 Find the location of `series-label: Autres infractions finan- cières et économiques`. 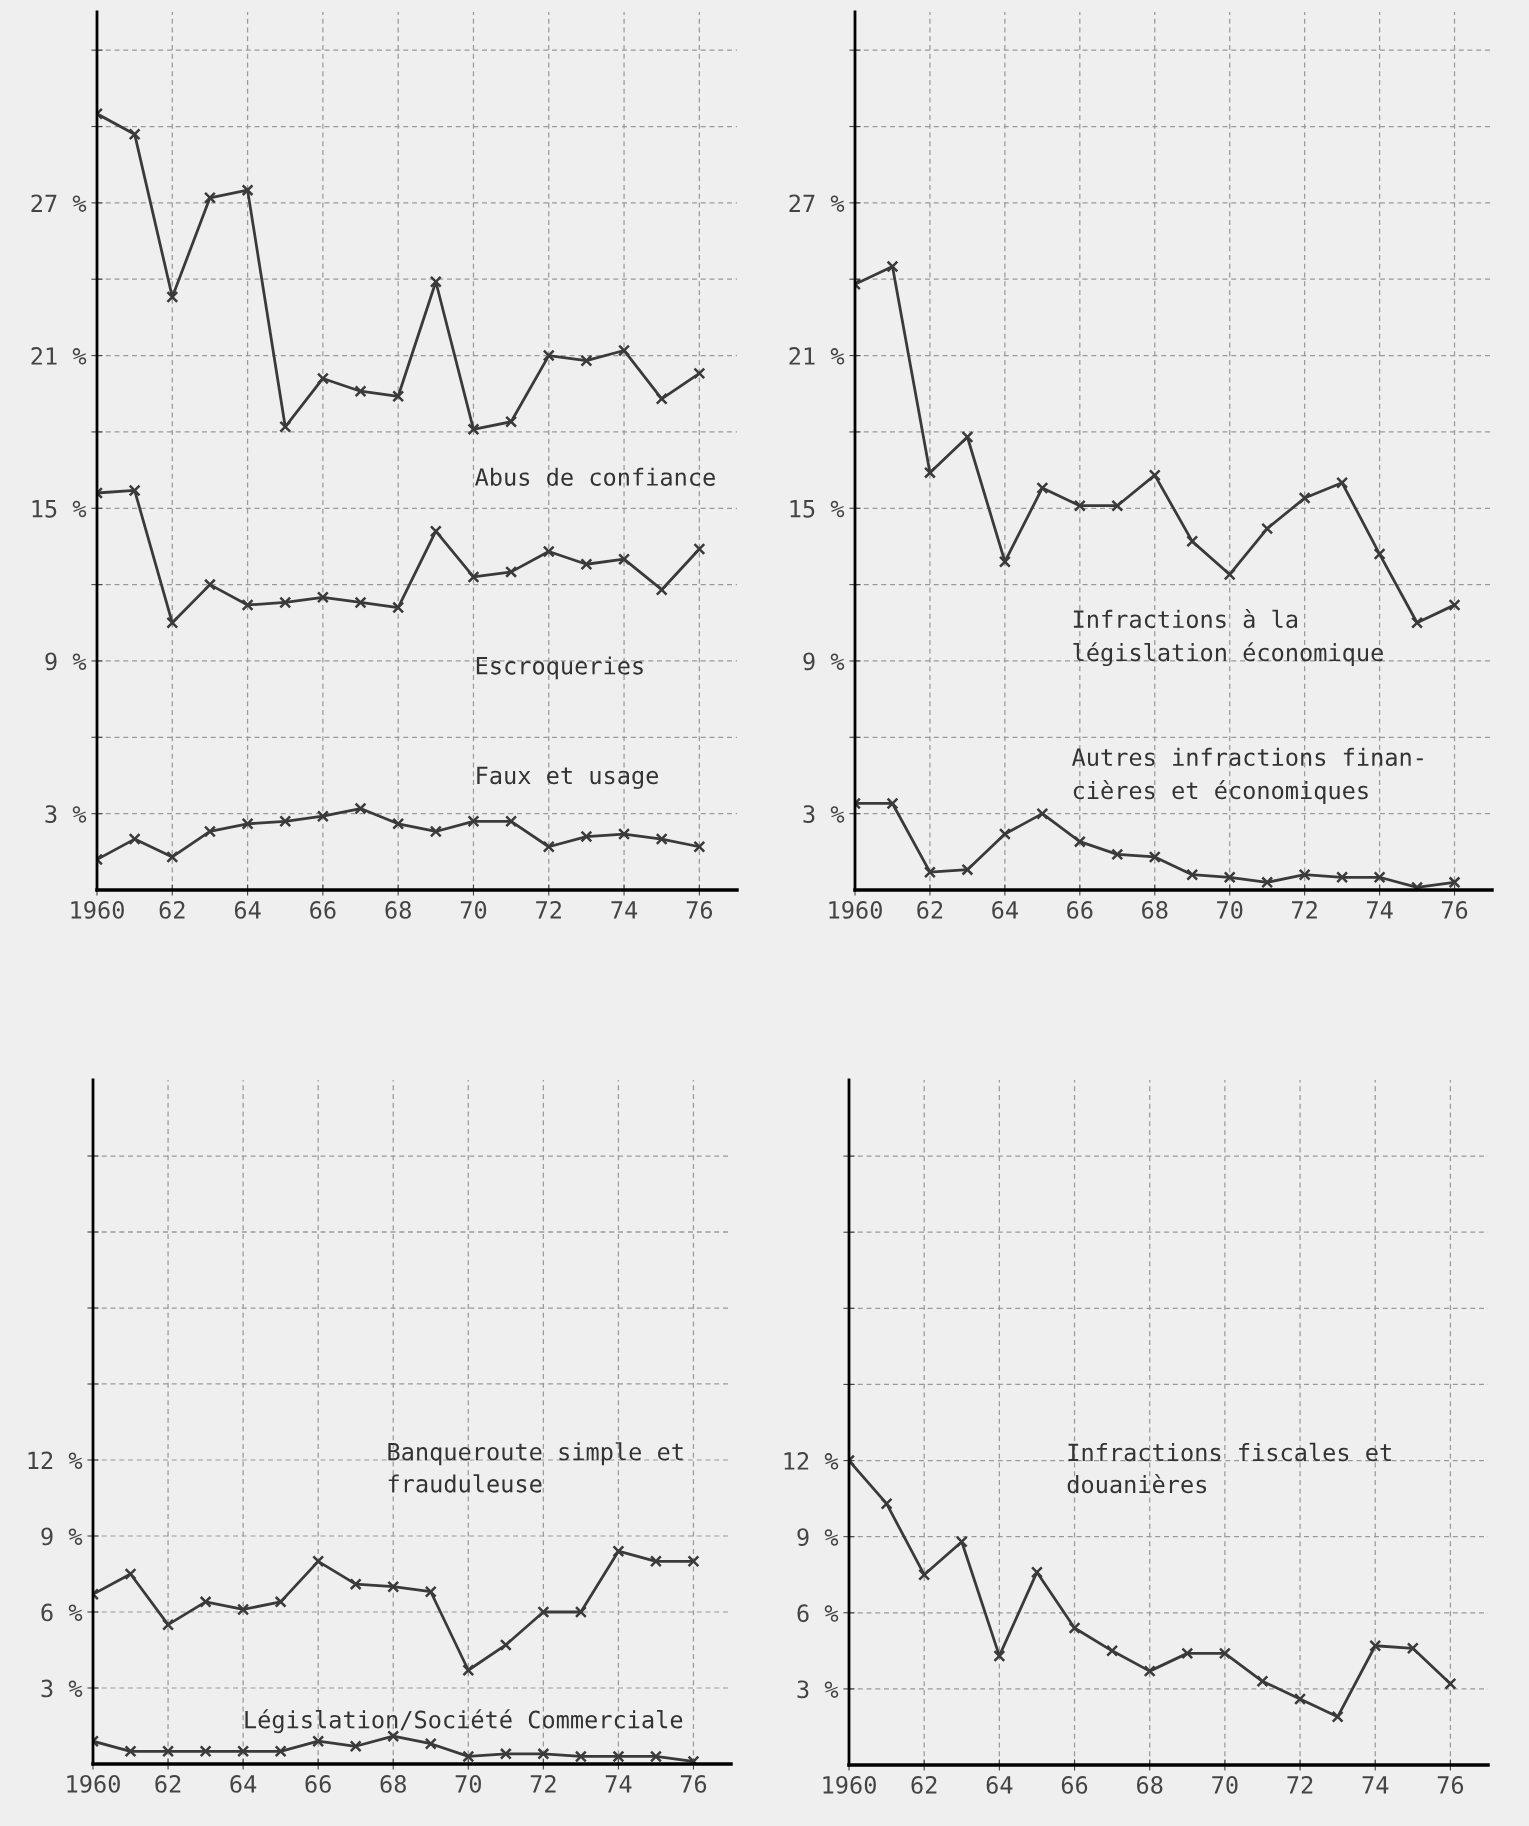

series-label: Autres infractions finan- cières et économiques is located at coordinates (1247, 775).